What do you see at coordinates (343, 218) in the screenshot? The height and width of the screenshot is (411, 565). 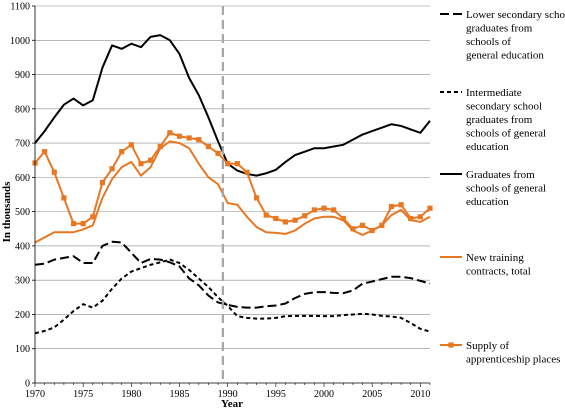 I see `series-5-point-2002` at bounding box center [343, 218].